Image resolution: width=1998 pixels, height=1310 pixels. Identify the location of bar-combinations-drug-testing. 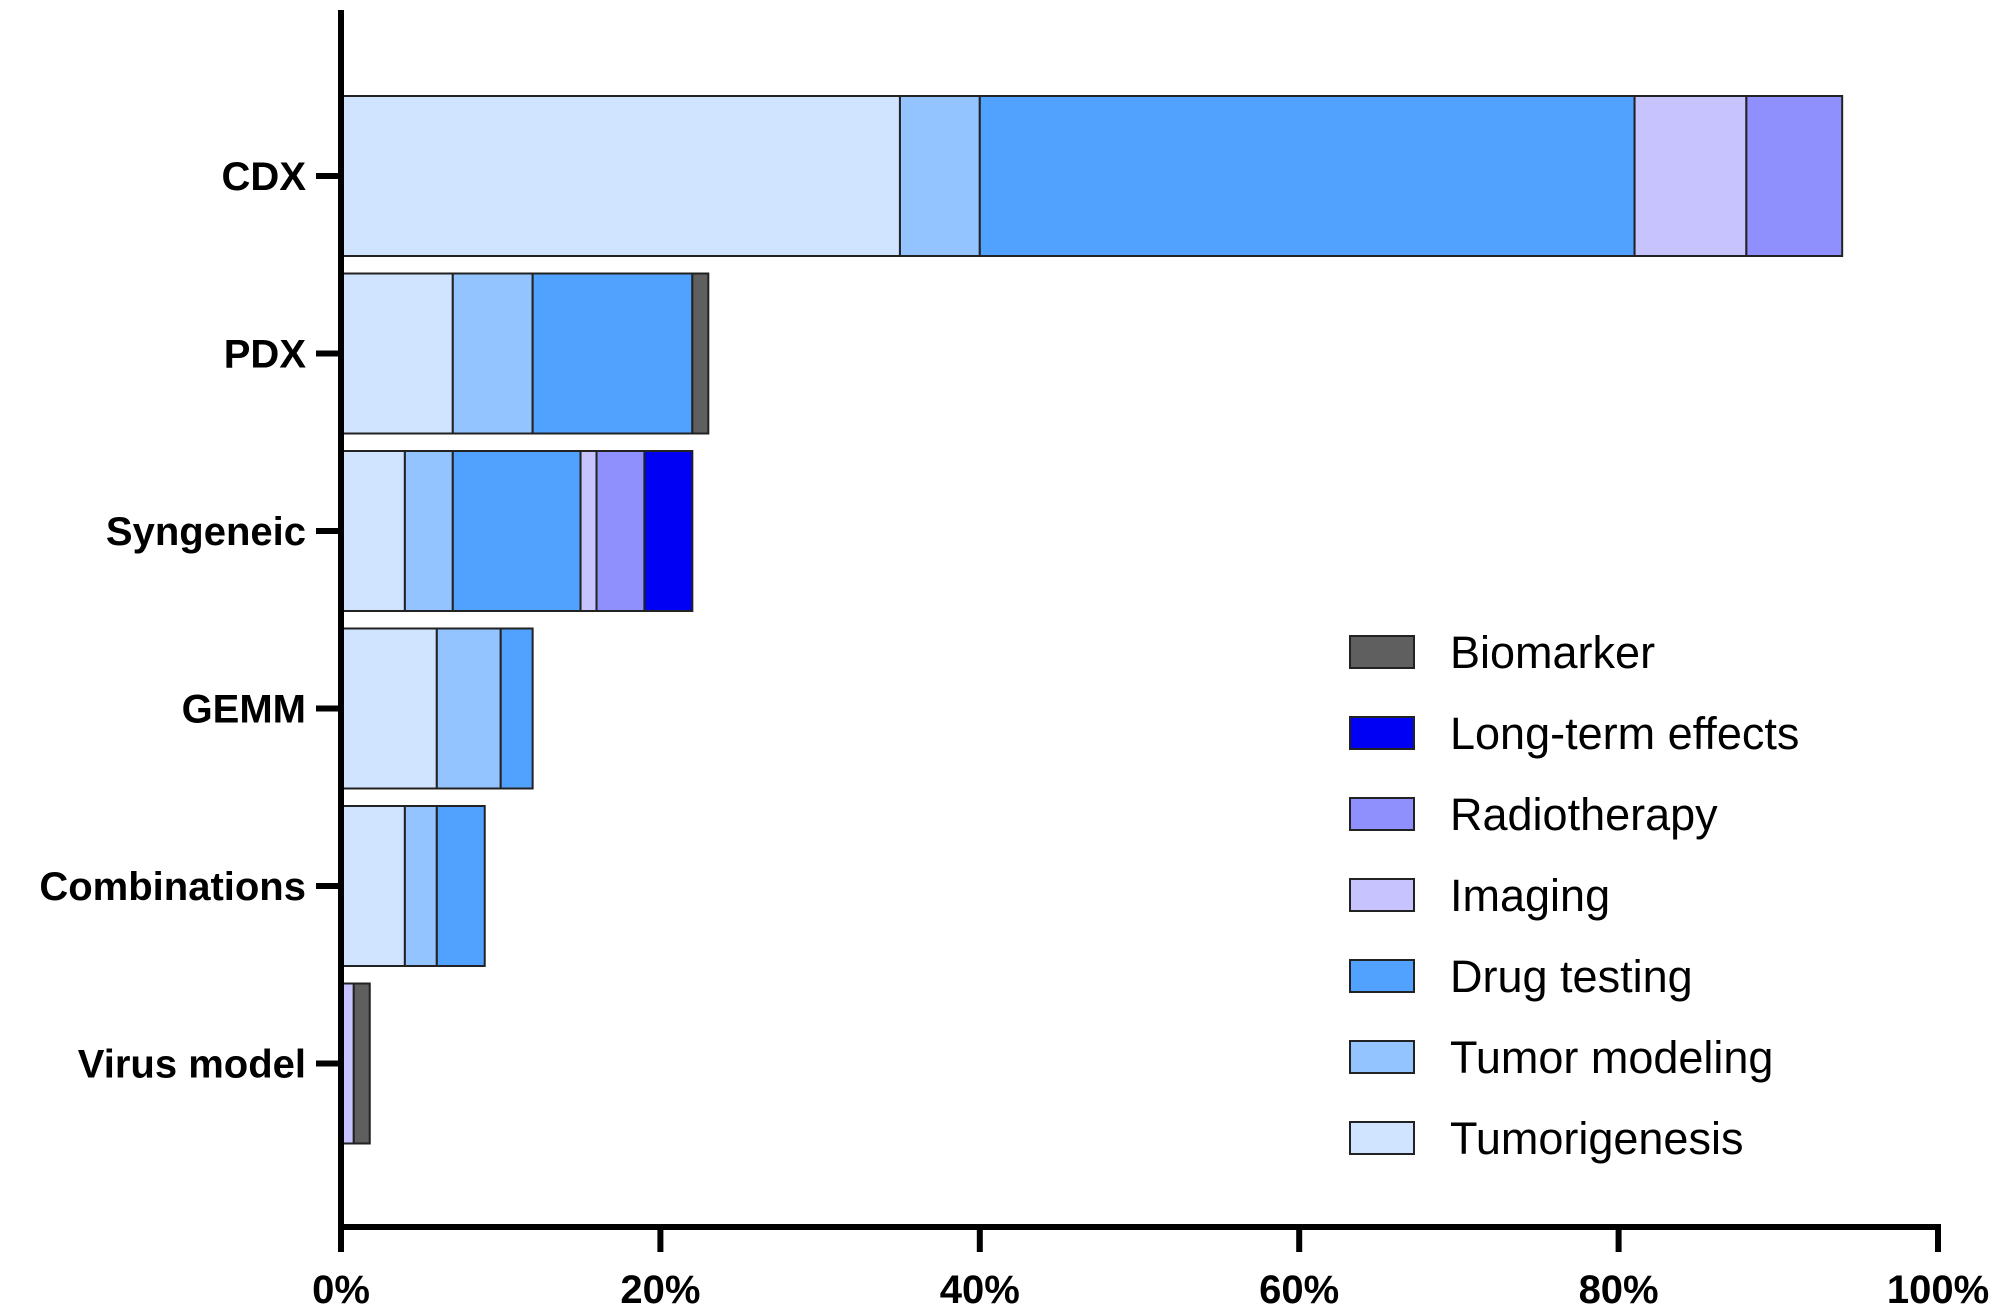
(460, 886).